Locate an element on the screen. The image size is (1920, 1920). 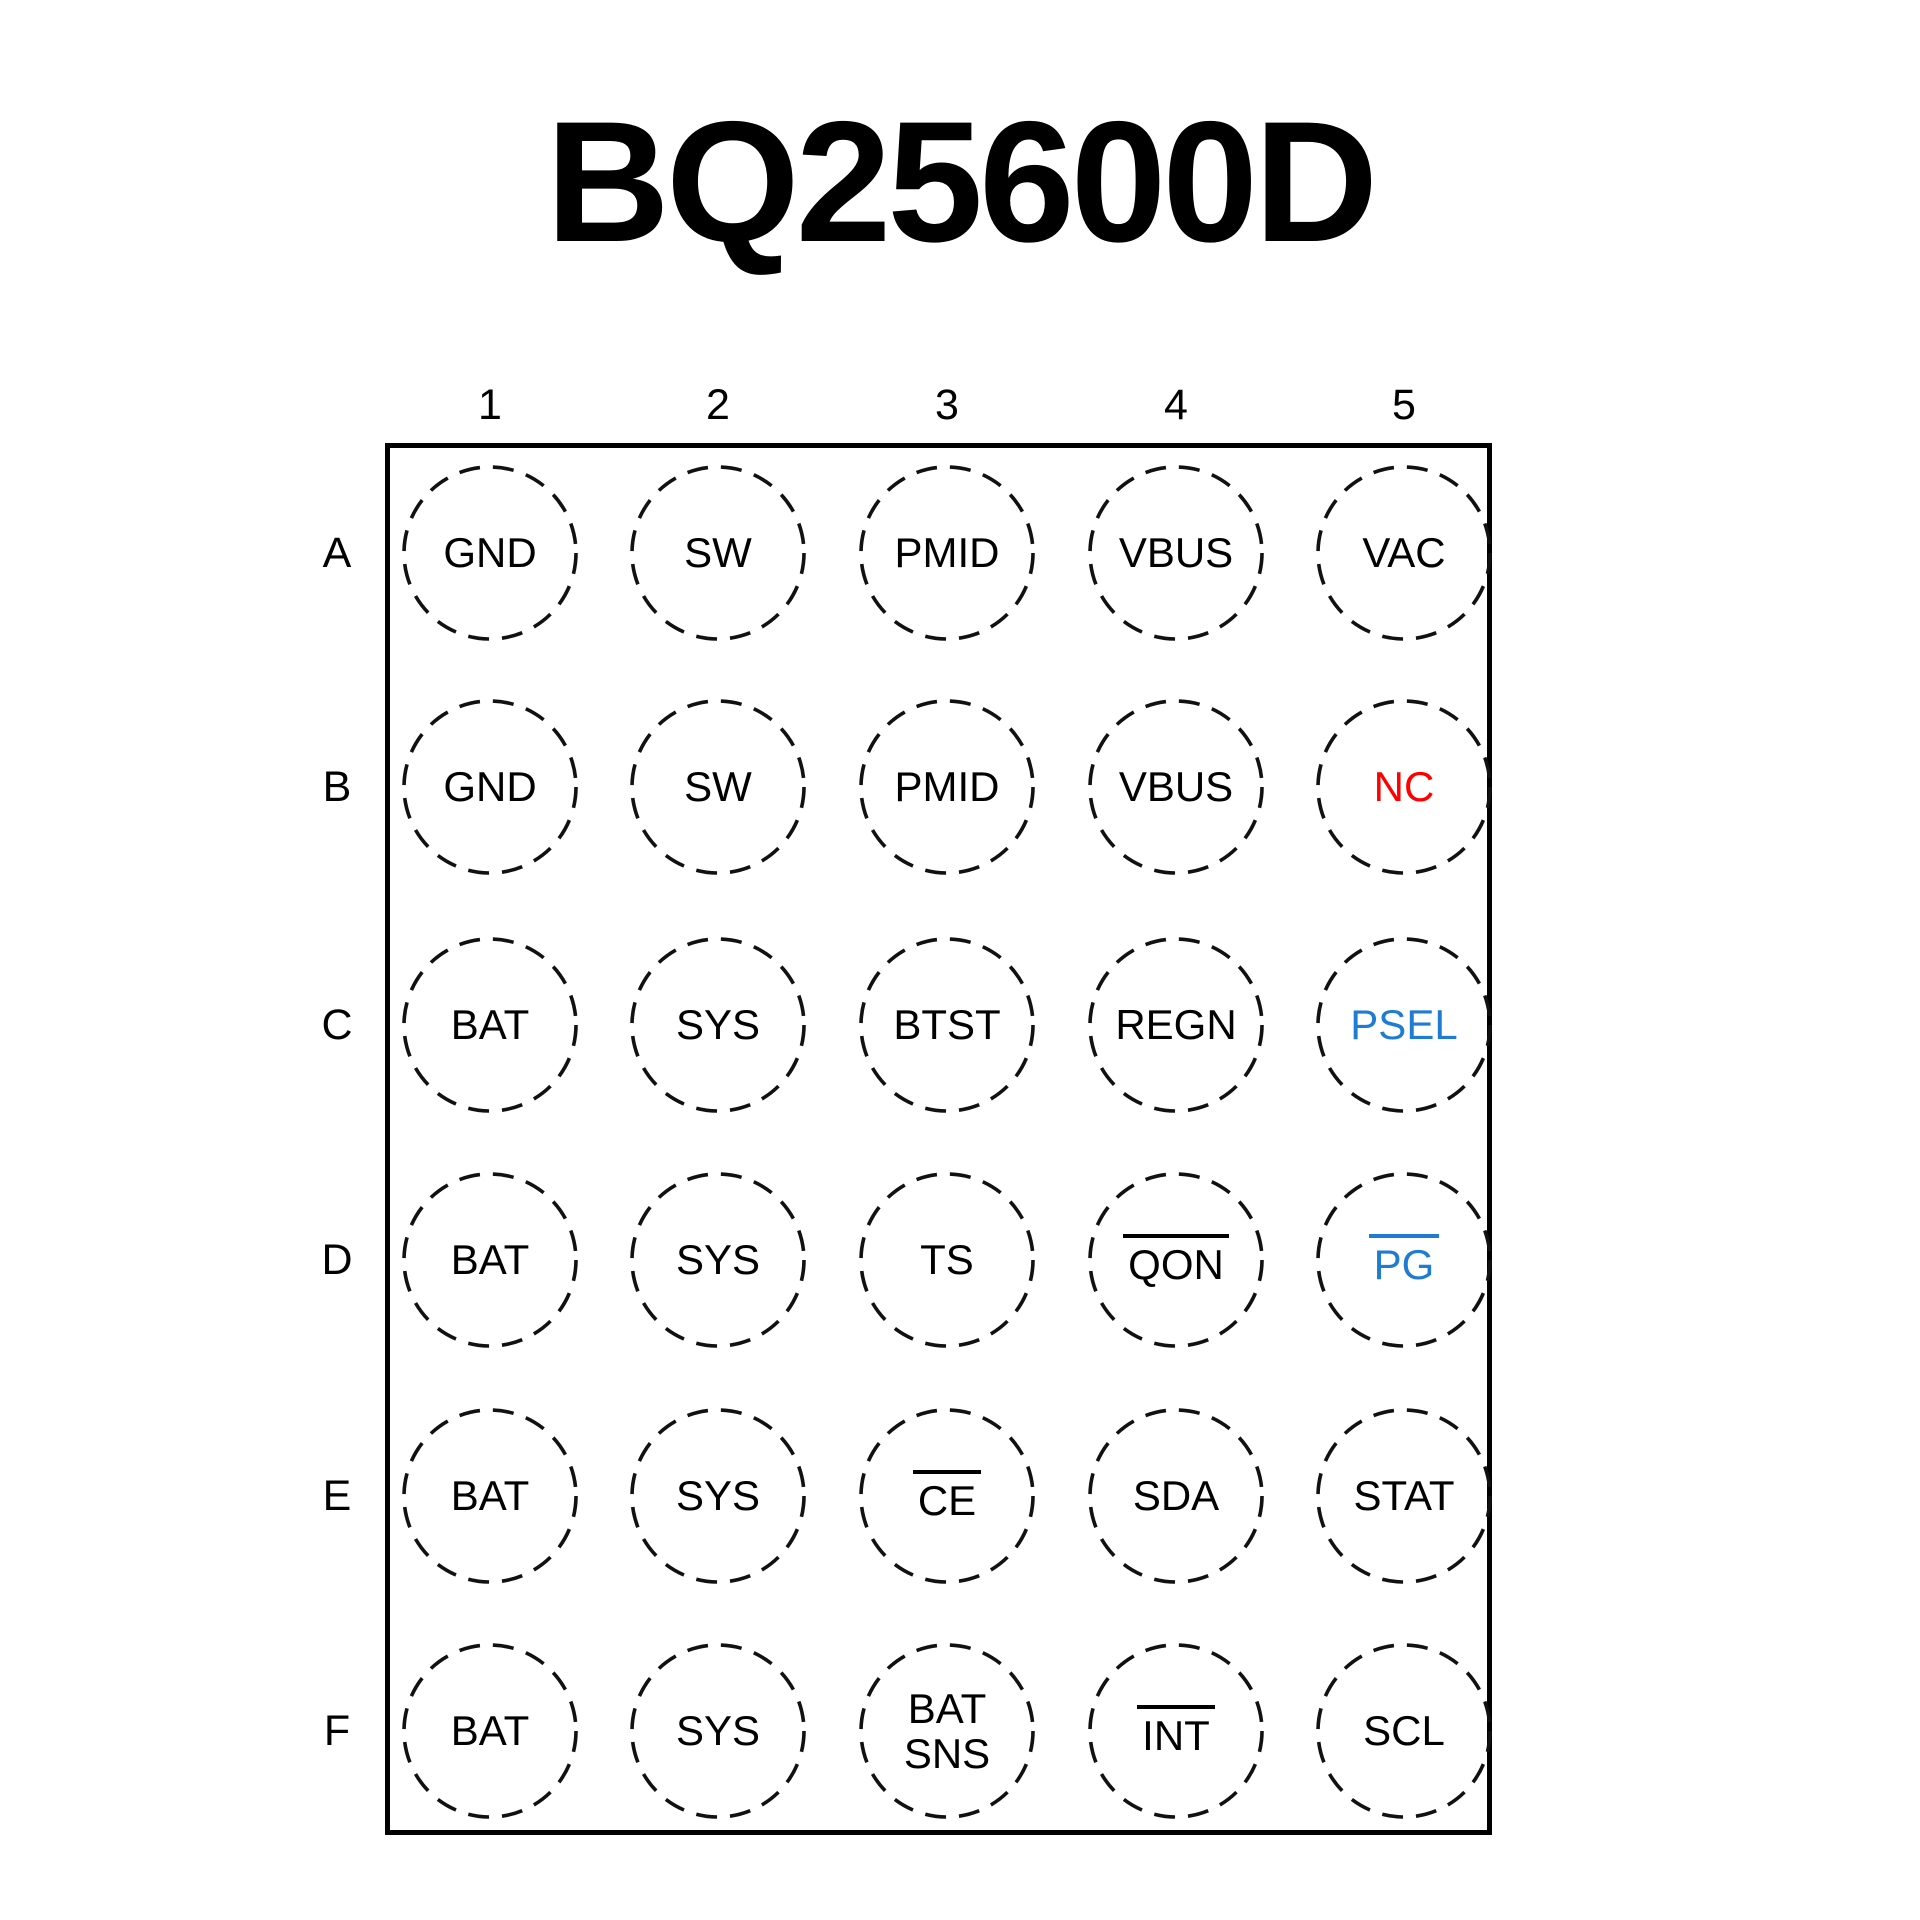
pin-ball-B1: GND is located at coordinates (490, 787).